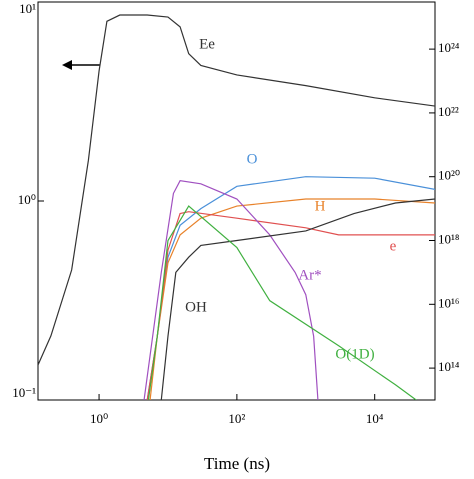  Describe the element at coordinates (99, 418) in the screenshot. I see `x-tick-label: 10⁰` at that location.